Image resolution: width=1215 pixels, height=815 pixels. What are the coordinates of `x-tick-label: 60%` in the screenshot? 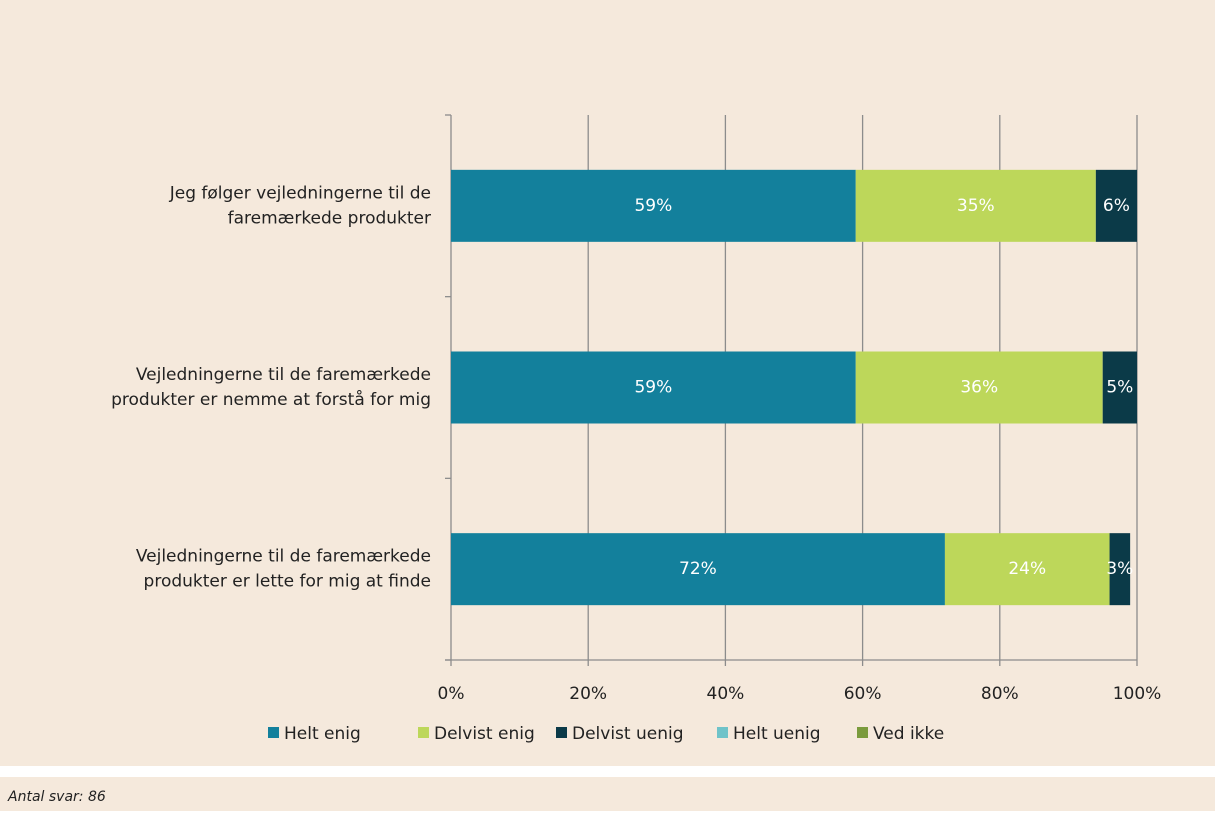 It's located at (863, 694).